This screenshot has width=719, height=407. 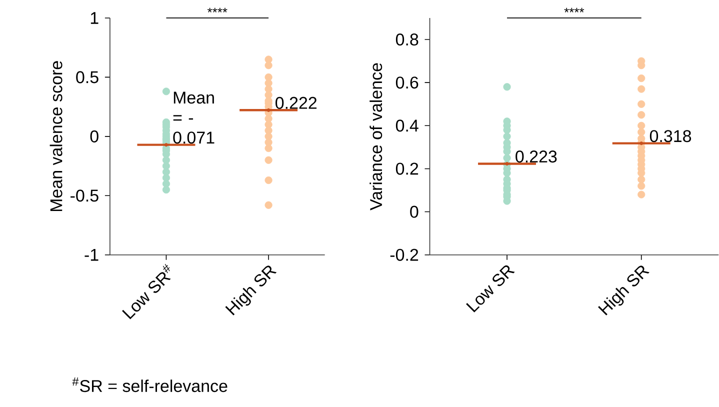 What do you see at coordinates (193, 118) in the screenshot?
I see `data-label: Mean = -0.071` at bounding box center [193, 118].